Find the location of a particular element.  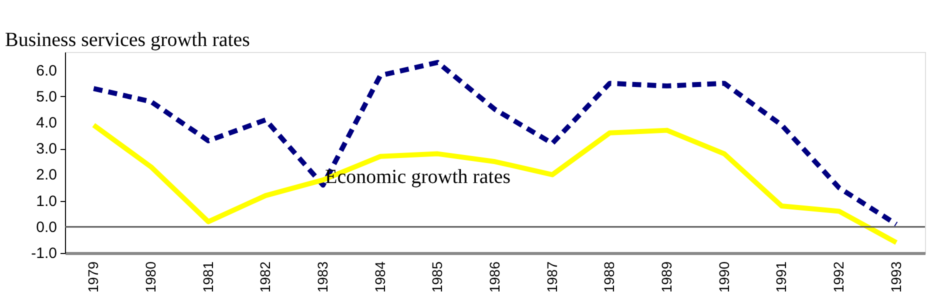

y-tick-label: 4.0 is located at coordinates (46, 123).